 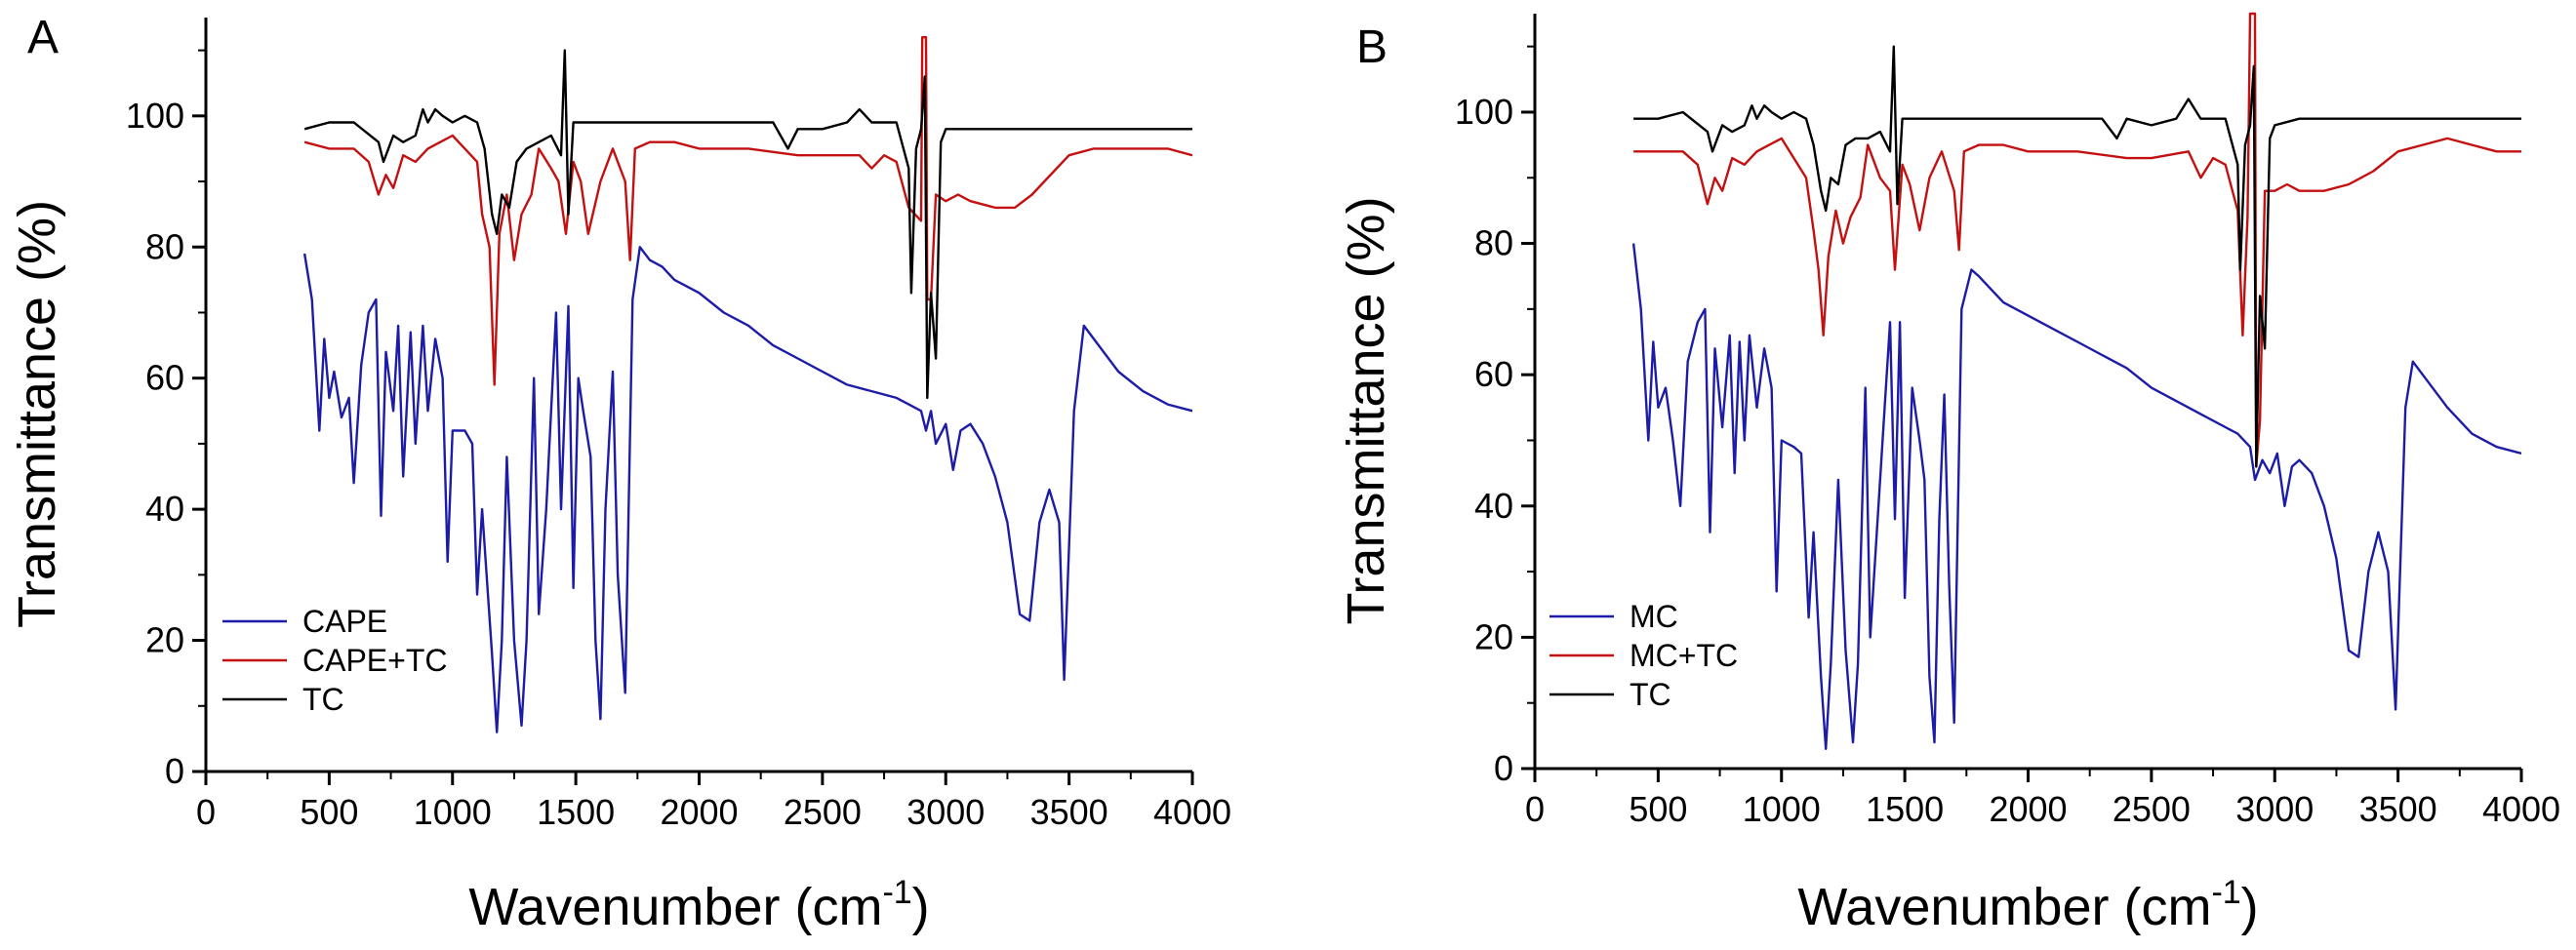 I want to click on legend: MC MC+TC TC, so click(x=1644, y=655).